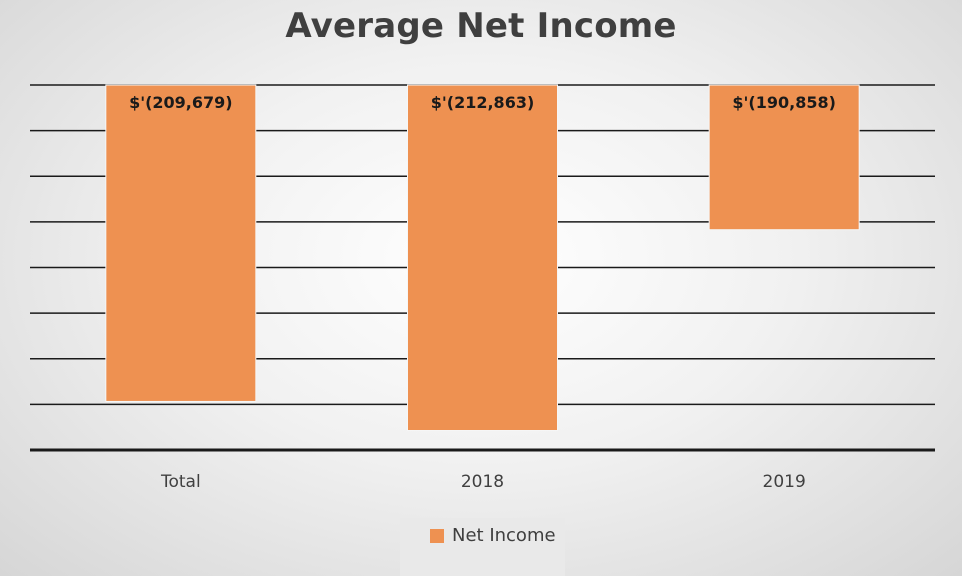 This screenshot has height=576, width=962. I want to click on legend-label-net-income: Net Income, so click(504, 535).